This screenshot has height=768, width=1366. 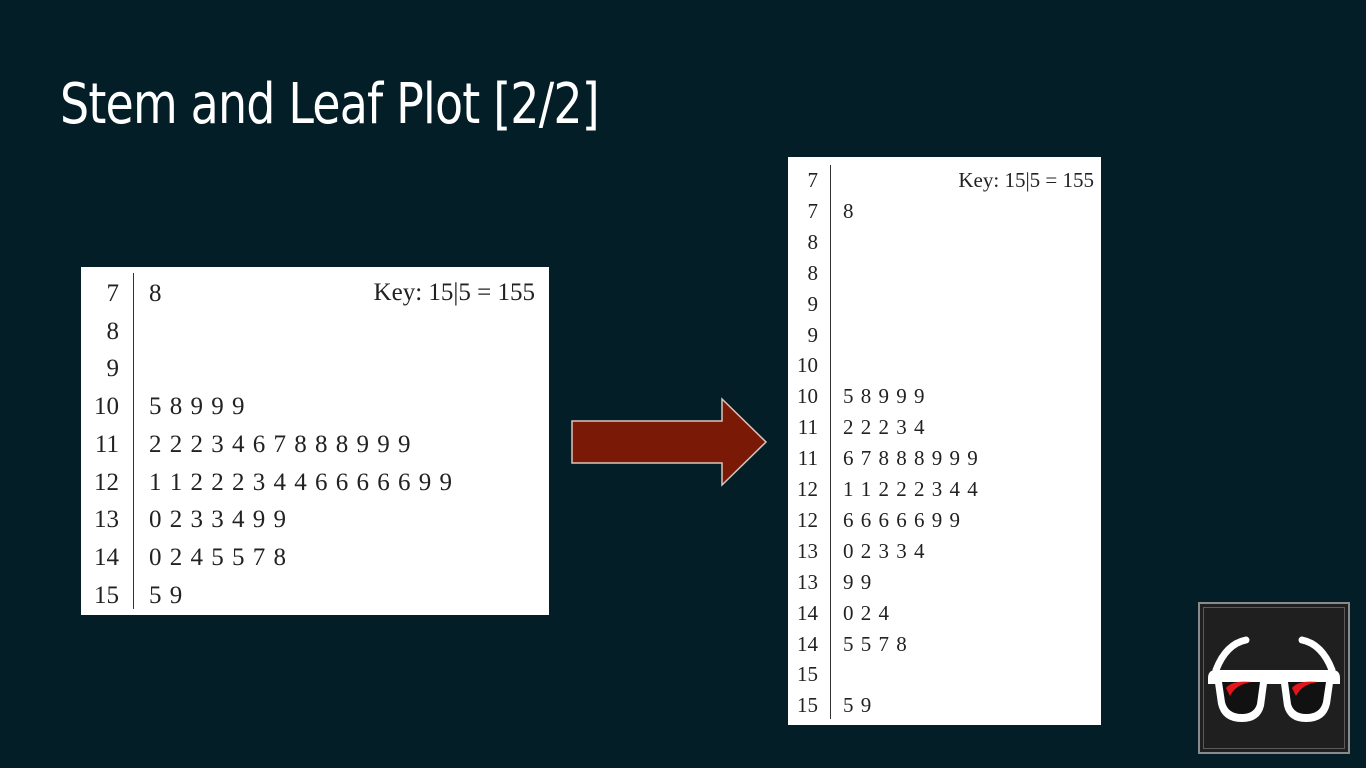 What do you see at coordinates (669, 442) in the screenshot?
I see `right-arrow-icon` at bounding box center [669, 442].